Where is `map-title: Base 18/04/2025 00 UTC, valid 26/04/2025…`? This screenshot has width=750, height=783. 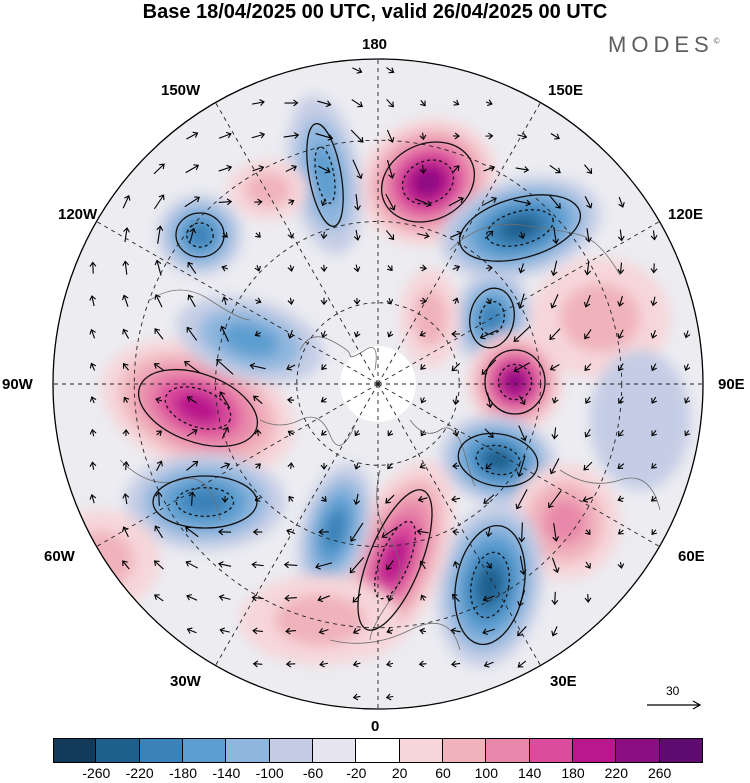
map-title: Base 18/04/2025 00 UTC, valid 26/04/2025… is located at coordinates (375, 12).